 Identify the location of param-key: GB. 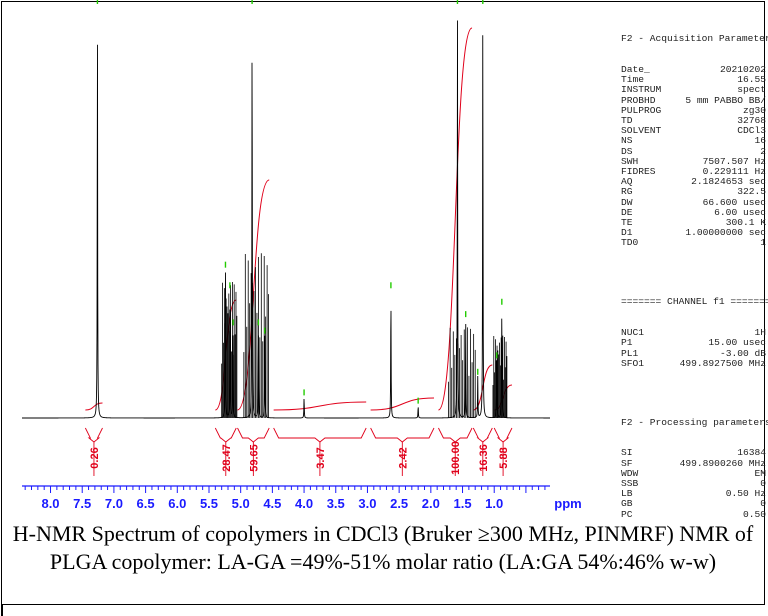
(627, 504).